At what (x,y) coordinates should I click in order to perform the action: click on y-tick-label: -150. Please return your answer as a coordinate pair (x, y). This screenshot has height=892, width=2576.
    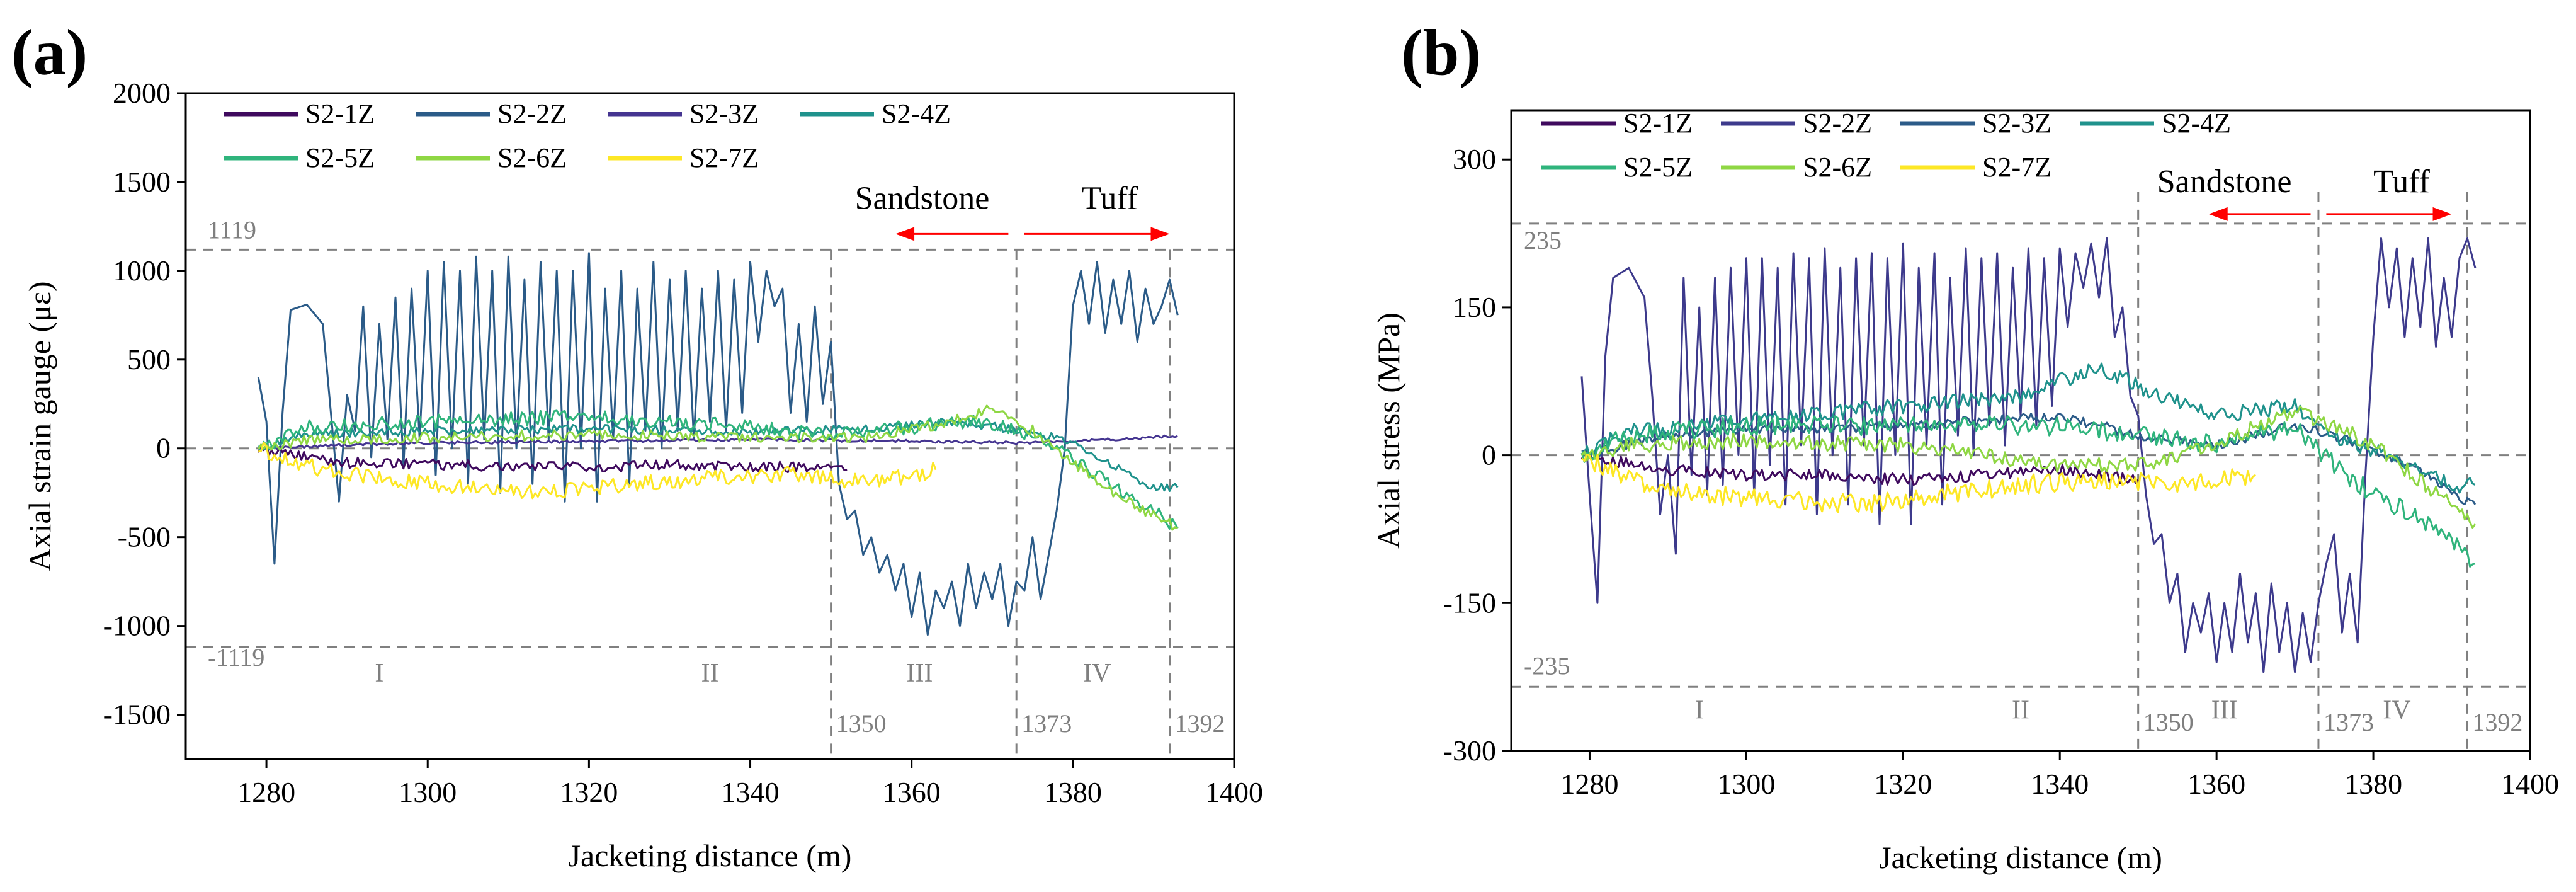
    Looking at the image, I should click on (1469, 602).